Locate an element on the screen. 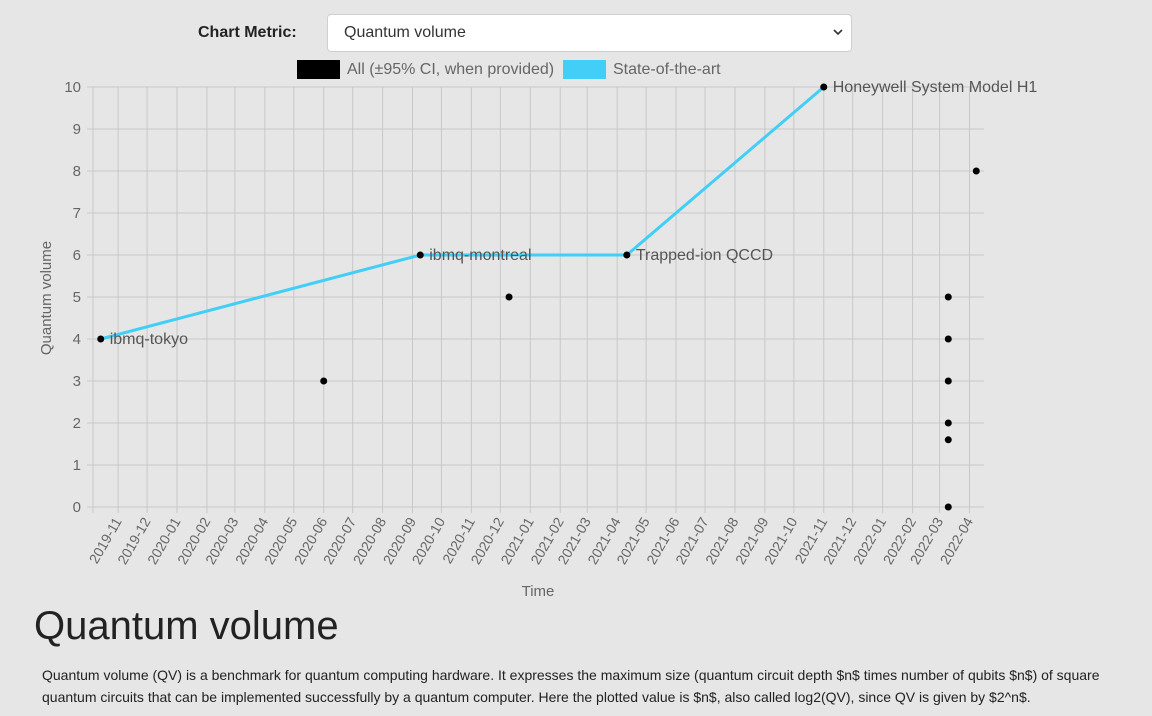  page-title: Quantum volume is located at coordinates (186, 626).